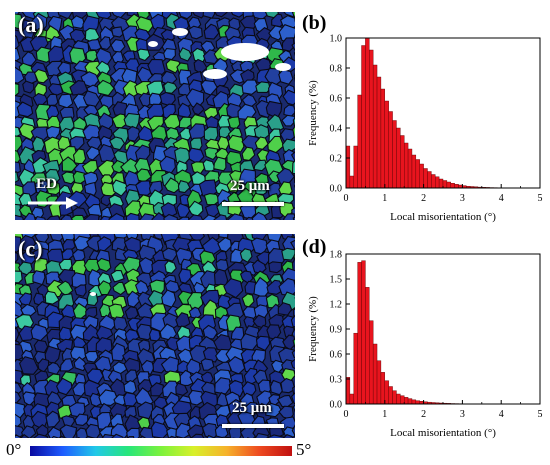 Image resolution: width=550 pixels, height=465 pixels. Describe the element at coordinates (336, 159) in the screenshot. I see `histogram-b-y-tick-label: 0.2` at that location.